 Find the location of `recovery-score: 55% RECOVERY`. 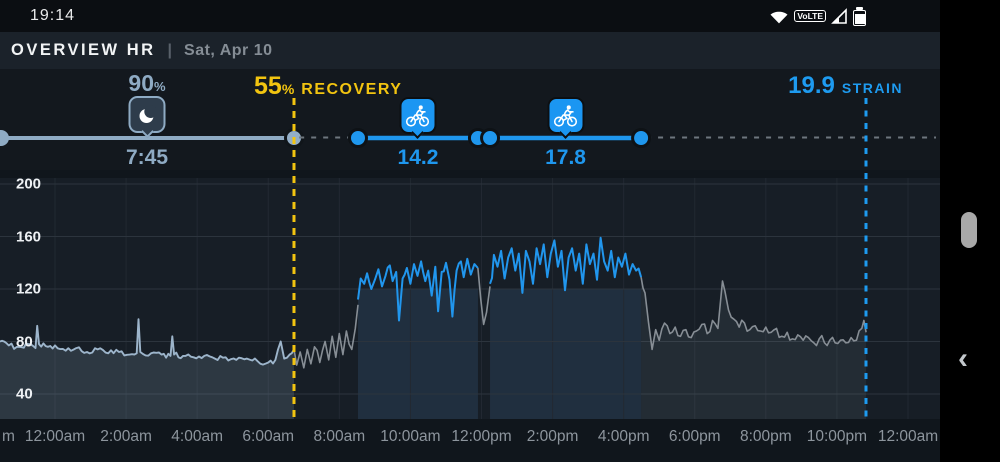

recovery-score: 55% RECOVERY is located at coordinates (328, 86).